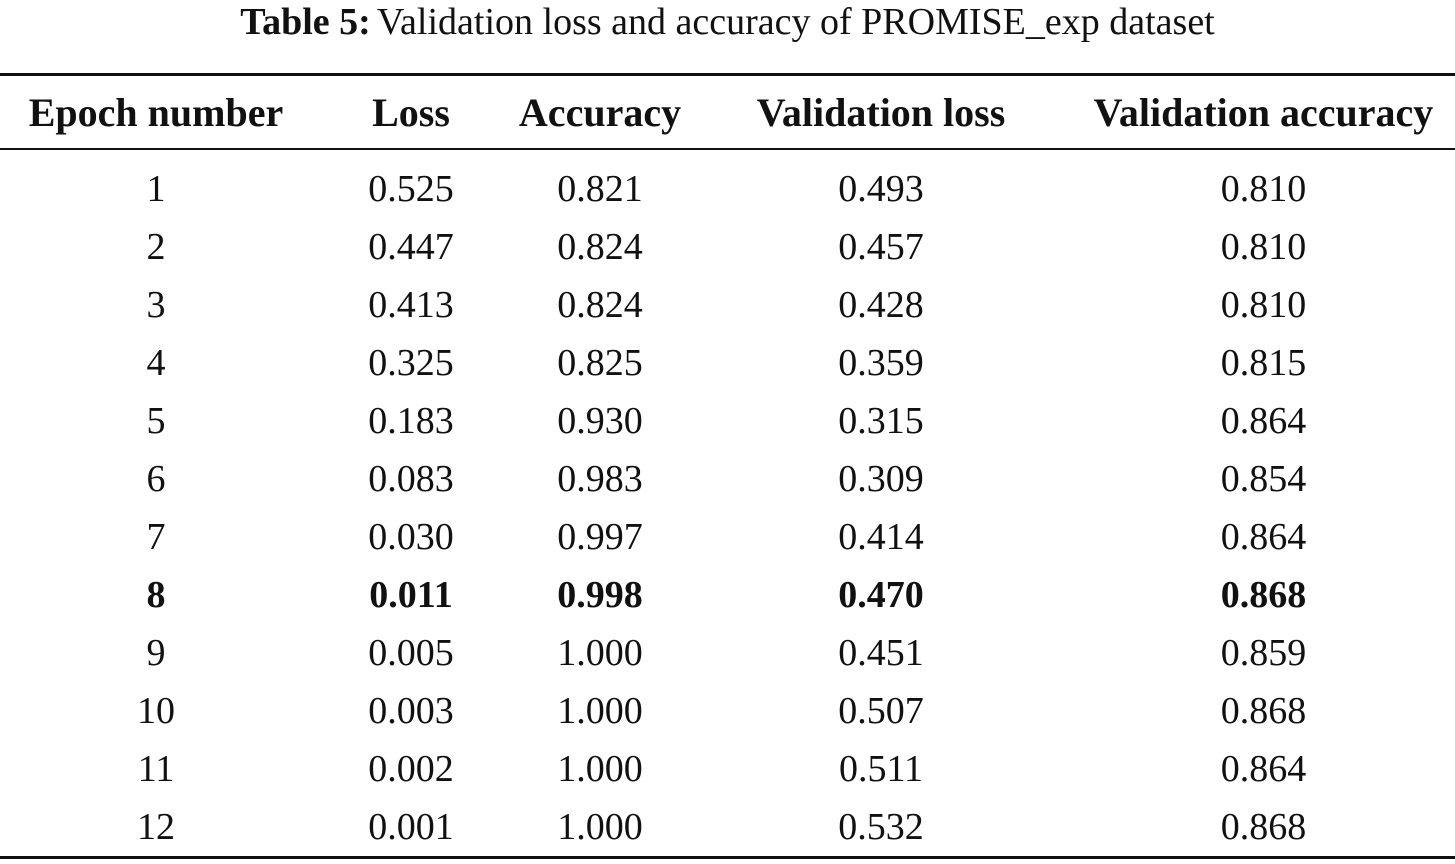 This screenshot has height=864, width=1455. Describe the element at coordinates (881, 112) in the screenshot. I see `col-header-validation-loss: Validation loss` at that location.